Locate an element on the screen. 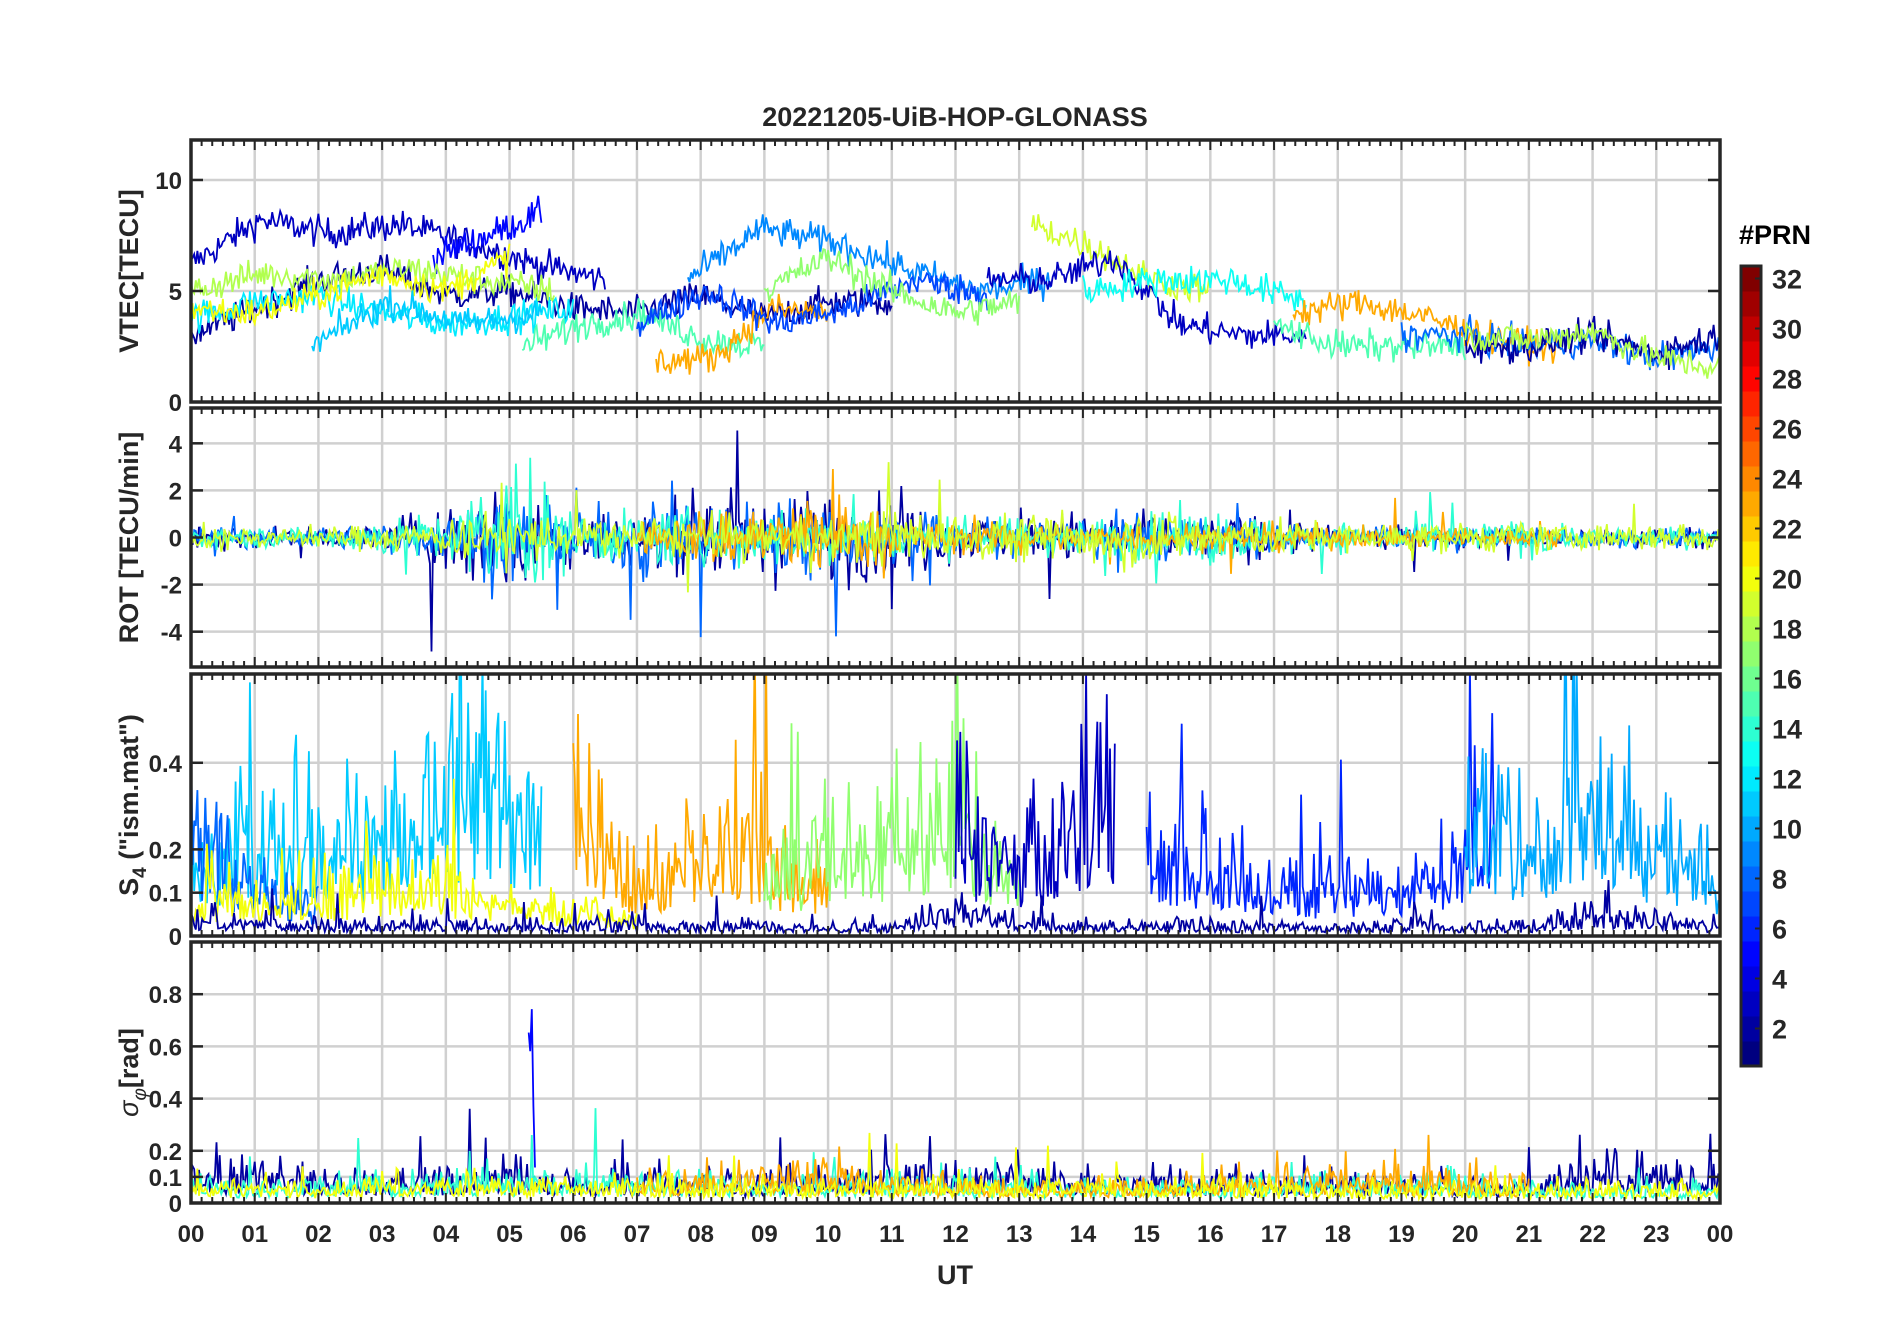  y-tick-label: 0.4 is located at coordinates (166, 1100).